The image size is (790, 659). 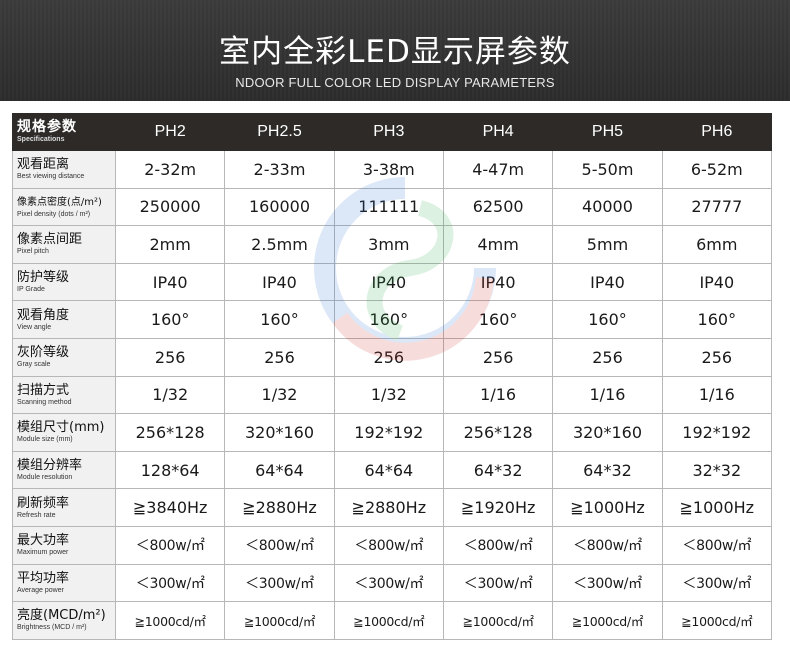 I want to click on value-cell: 128*64, so click(x=170, y=470).